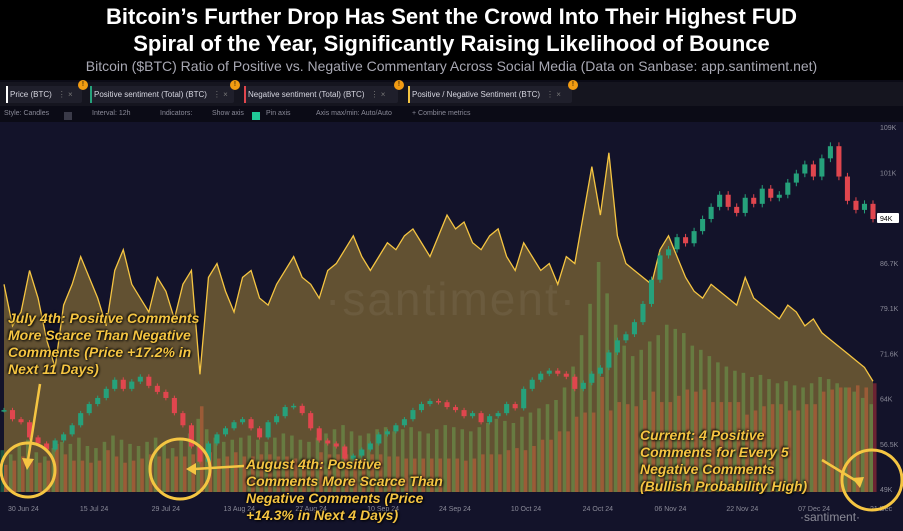 Image resolution: width=903 pixels, height=531 pixels. I want to click on santiment-watermark: ·santiment·, so click(451, 299).